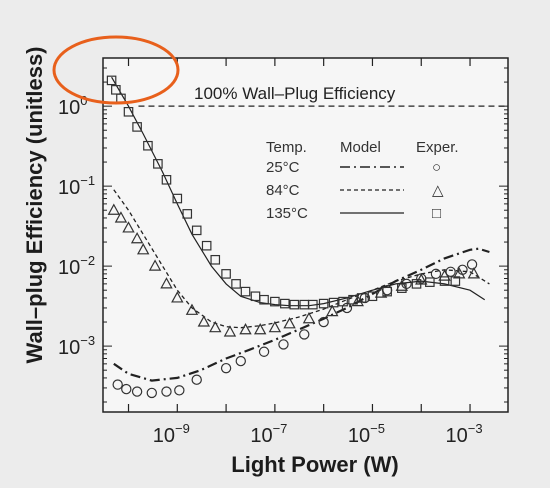 The width and height of the screenshot is (550, 488). What do you see at coordinates (295, 93) in the screenshot?
I see `efficiency-100-percent-label: 100% Wall–Plug Efficiency` at bounding box center [295, 93].